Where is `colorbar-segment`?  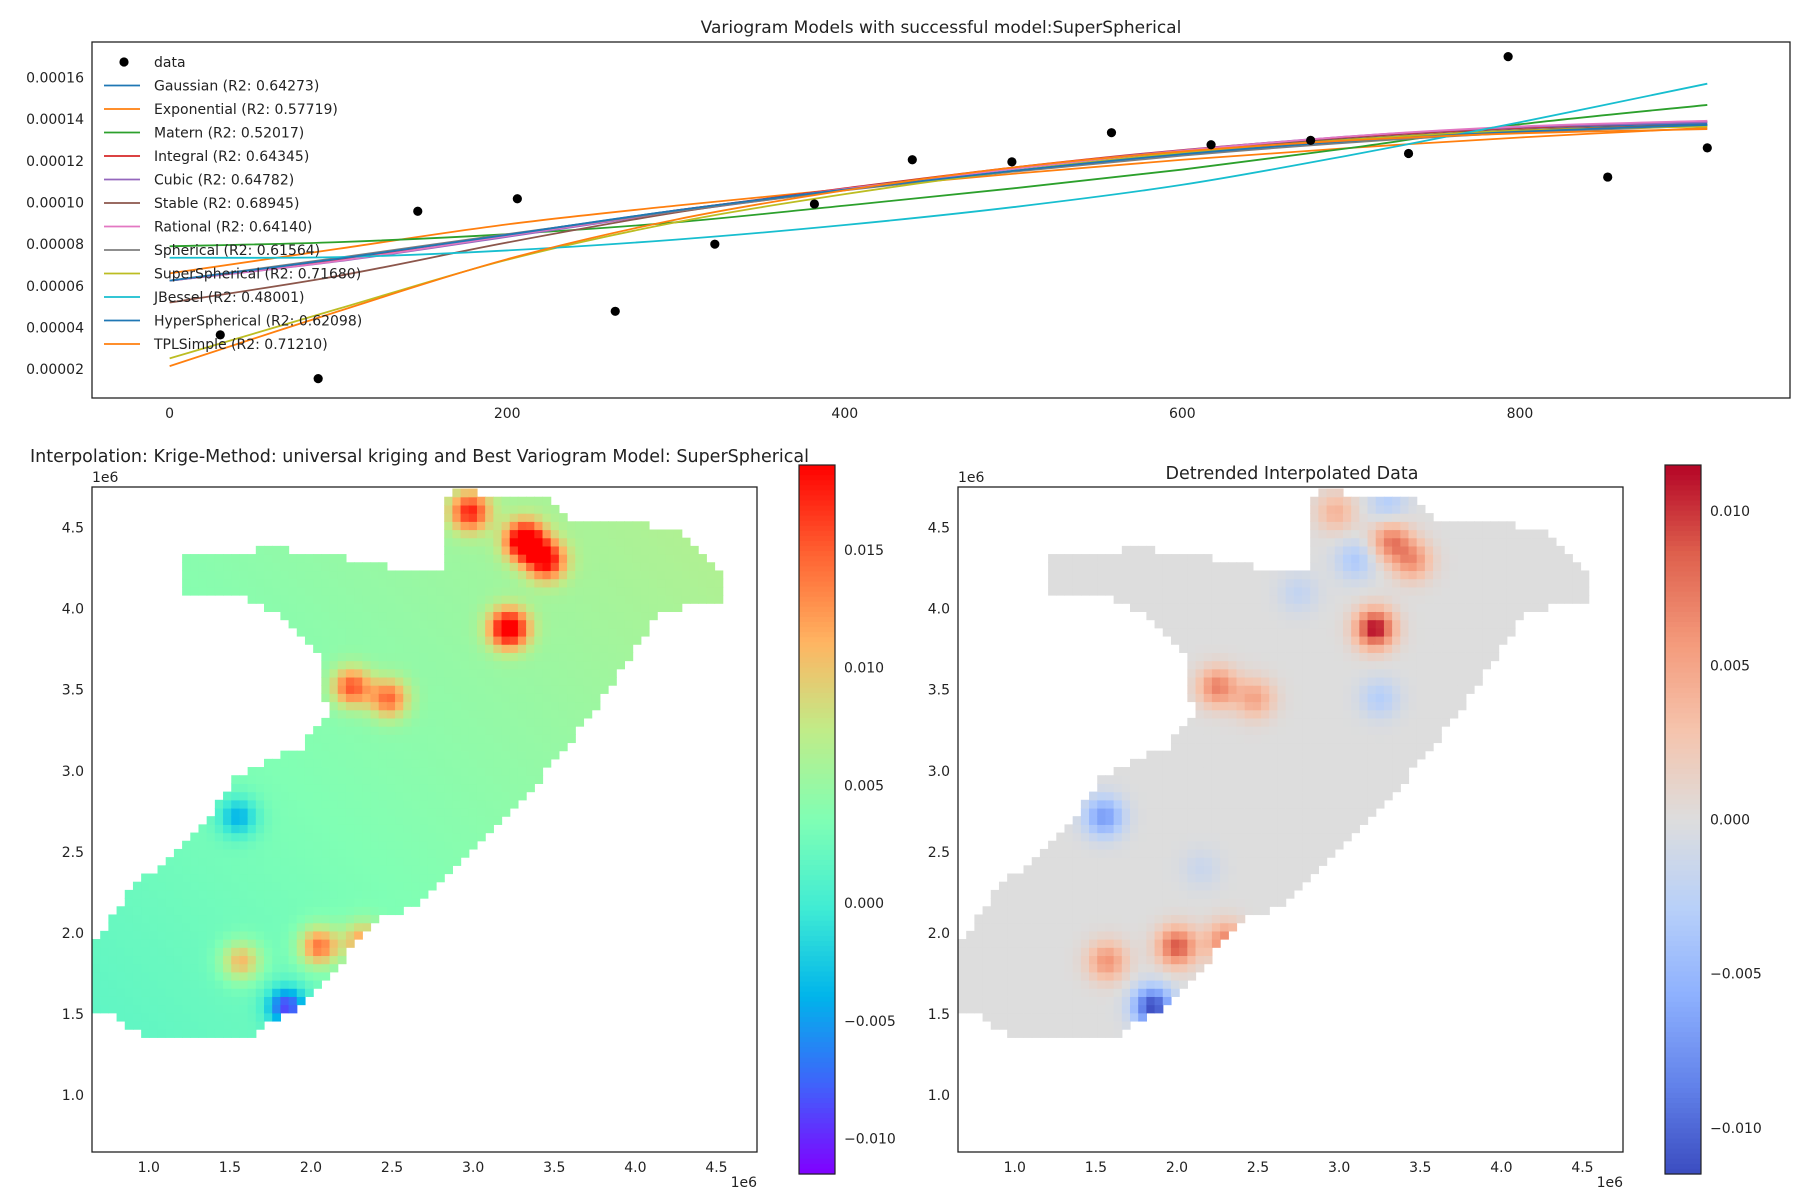
colorbar-segment is located at coordinates (1683, 766).